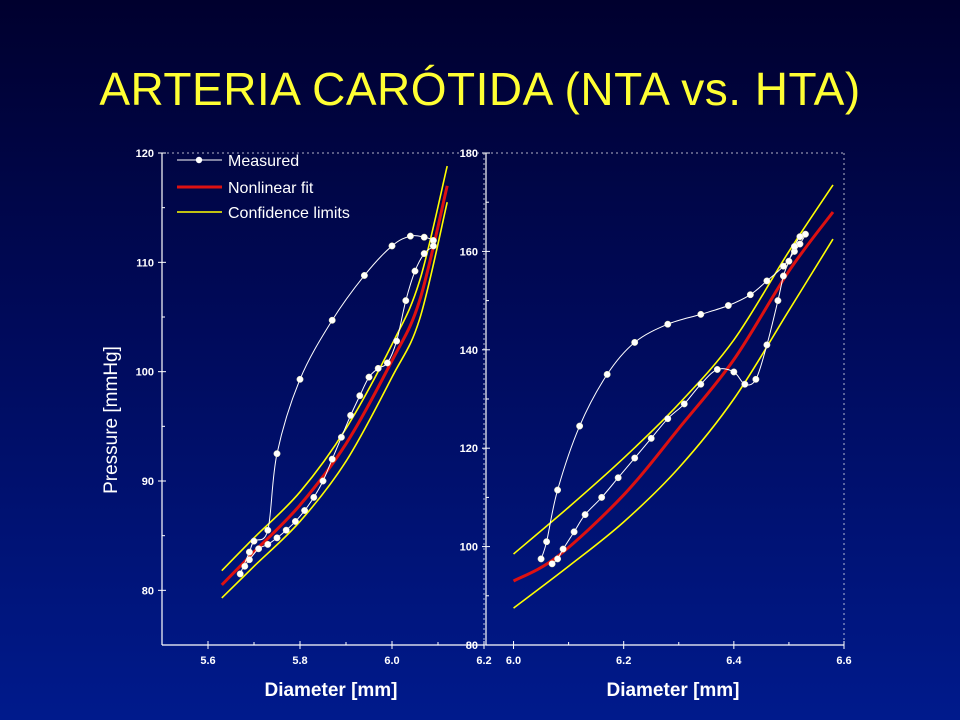 This screenshot has width=960, height=720. I want to click on y-tick-label: 110, so click(145, 263).